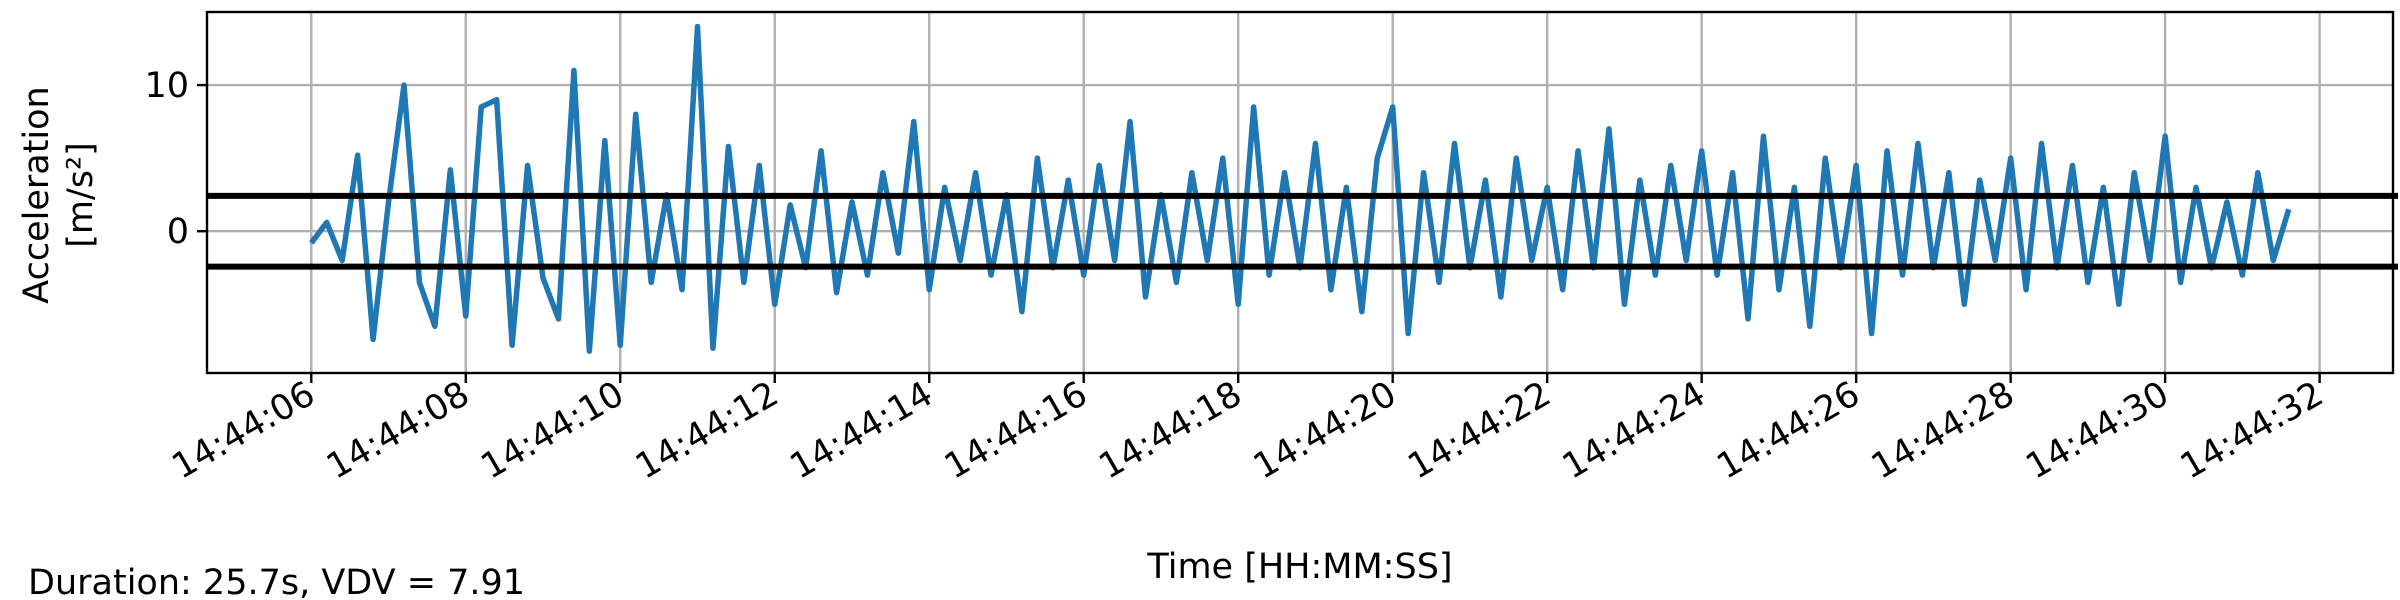 The height and width of the screenshot is (600, 2400). I want to click on x-tick-label: 14:44:30, so click(2097, 430).